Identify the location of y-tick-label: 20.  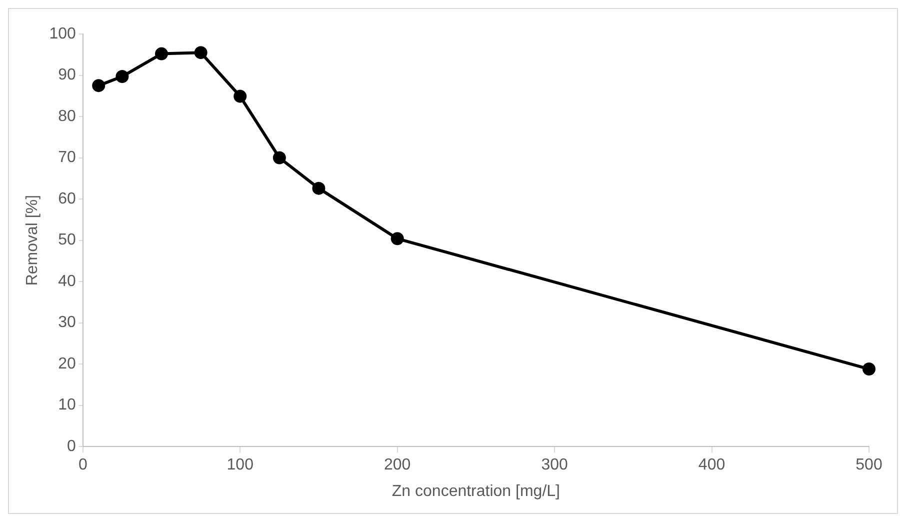
(67, 363).